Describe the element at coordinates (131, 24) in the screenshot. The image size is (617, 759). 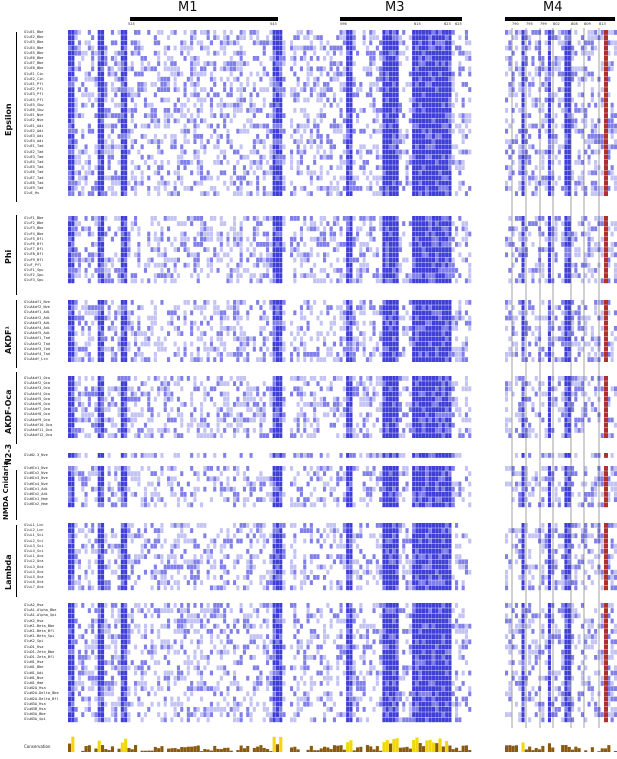
I see `position-m1-start: 525` at that location.